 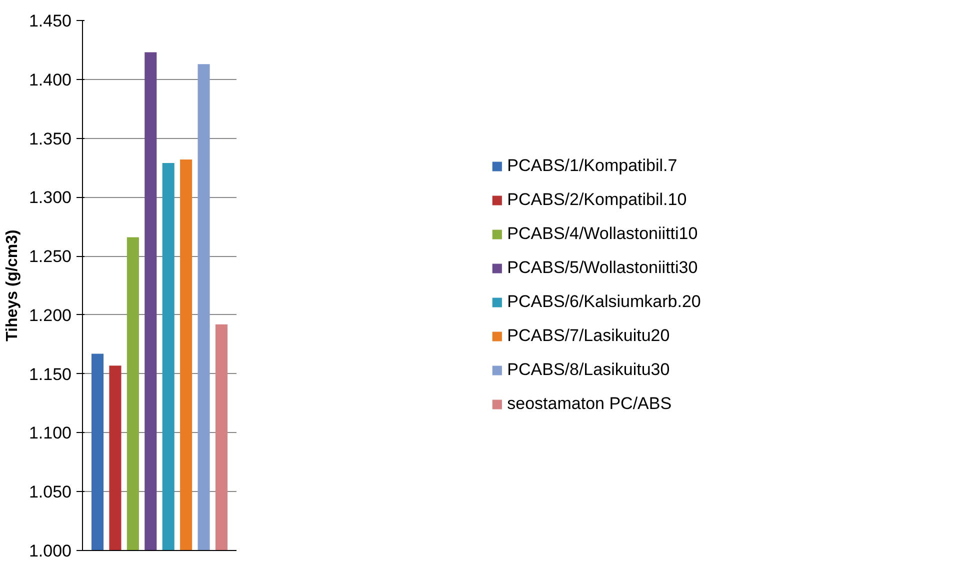 I want to click on legend-label: PCABS/8/Lasikuitu30, so click(x=588, y=370).